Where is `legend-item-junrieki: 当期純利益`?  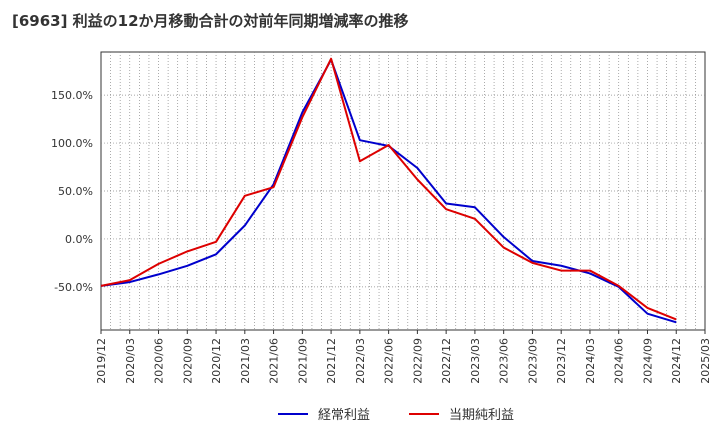
legend-item-junrieki: 当期純利益 is located at coordinates (461, 413).